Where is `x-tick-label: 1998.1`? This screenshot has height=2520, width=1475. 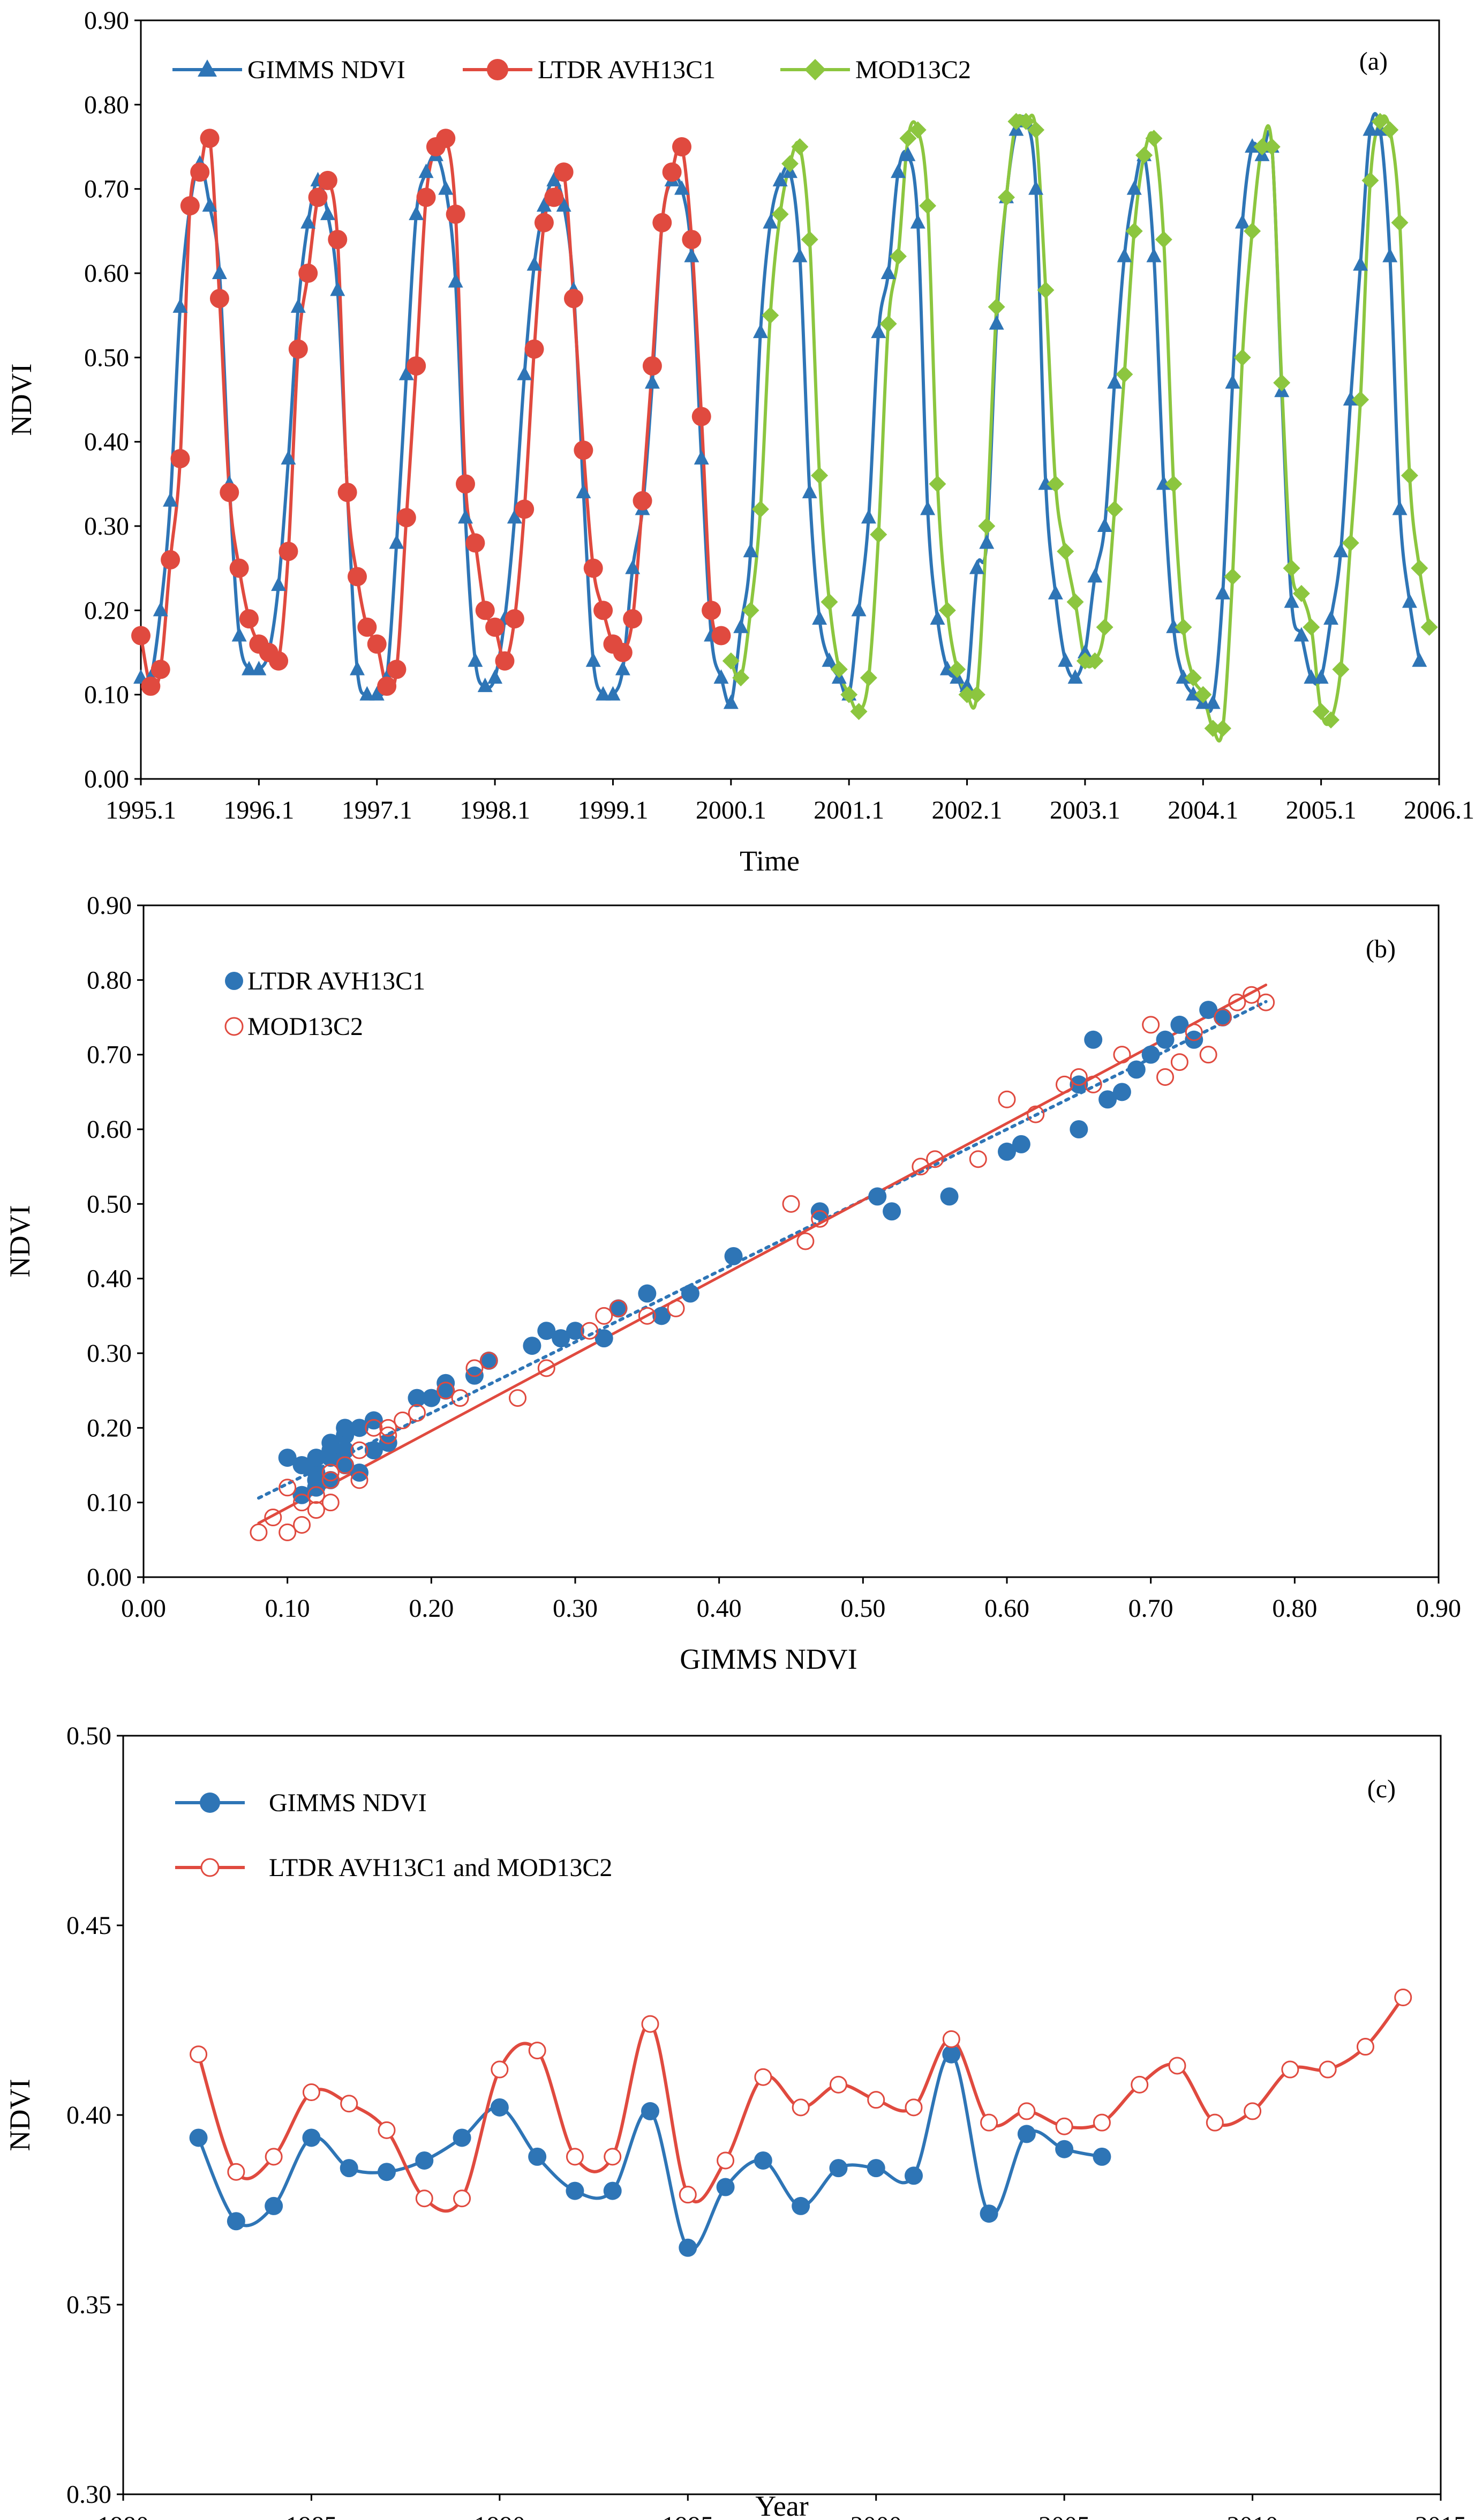 x-tick-label: 1998.1 is located at coordinates (495, 810).